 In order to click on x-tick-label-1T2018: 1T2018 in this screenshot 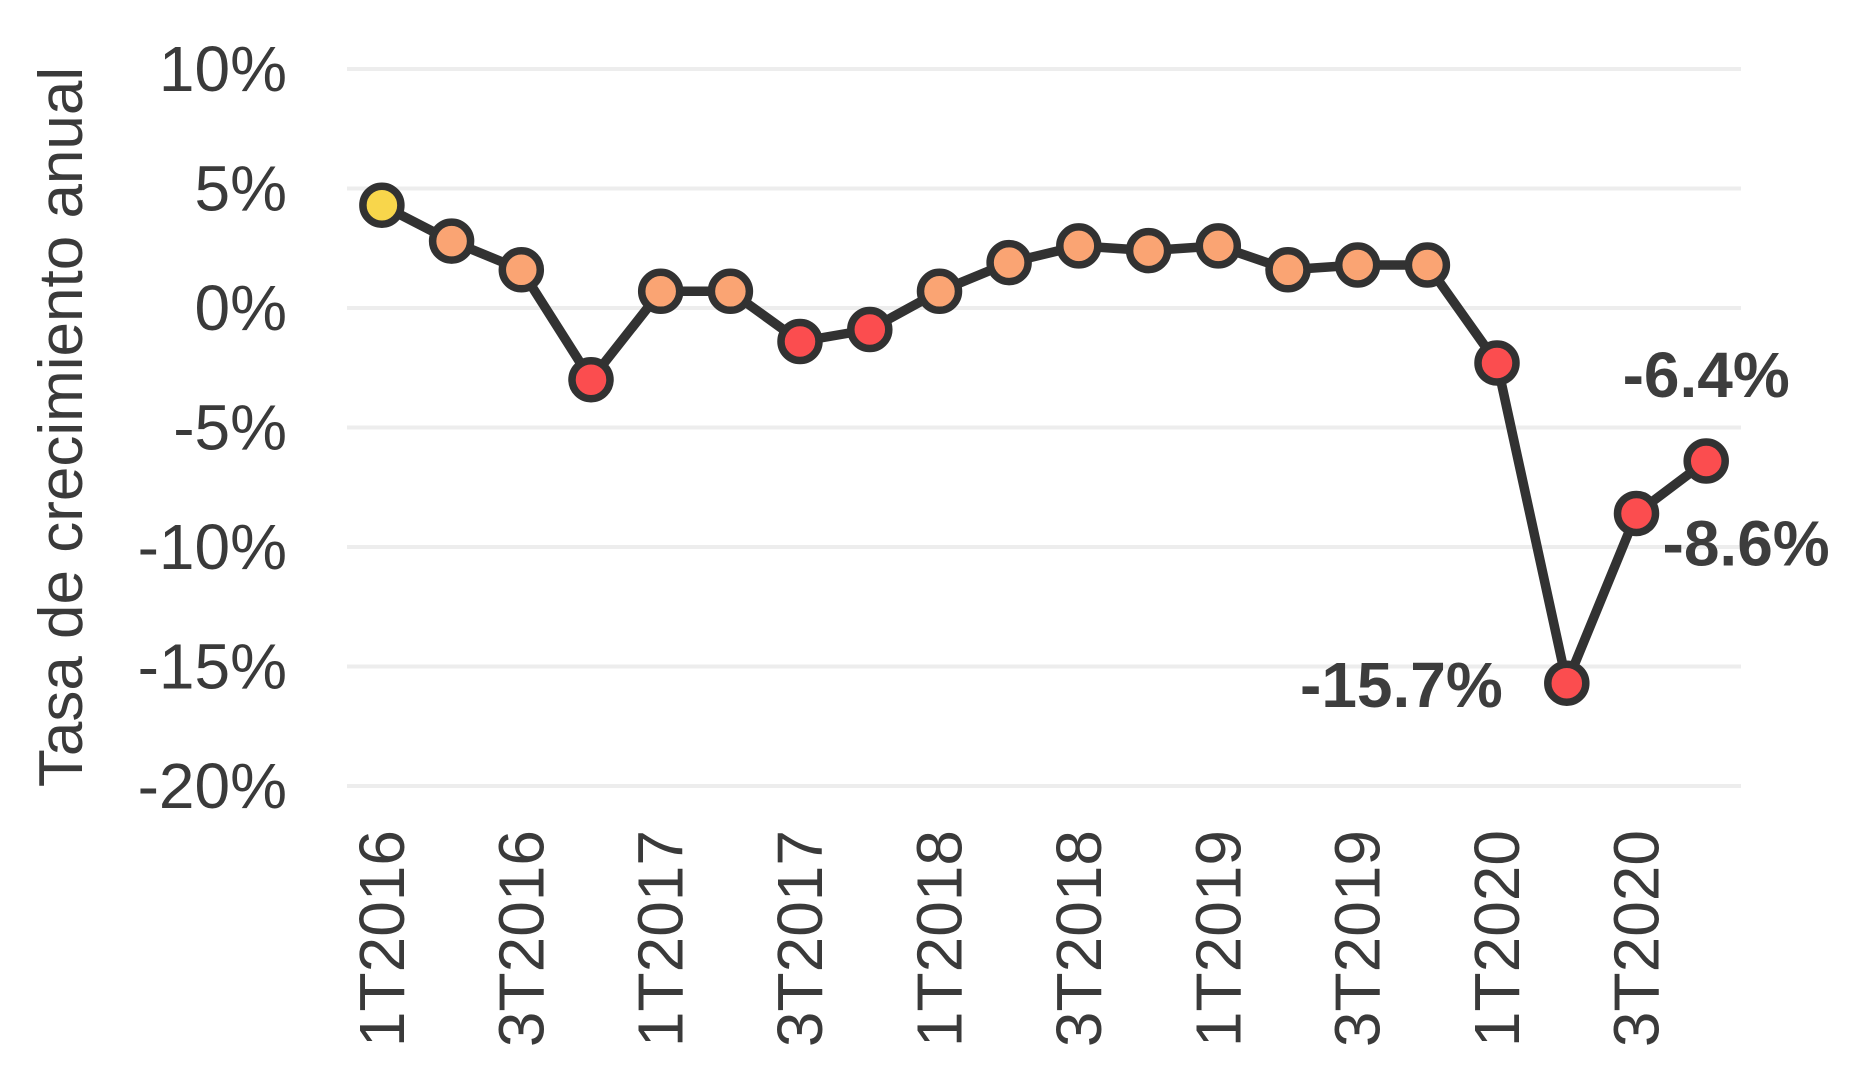, I will do `click(940, 938)`.